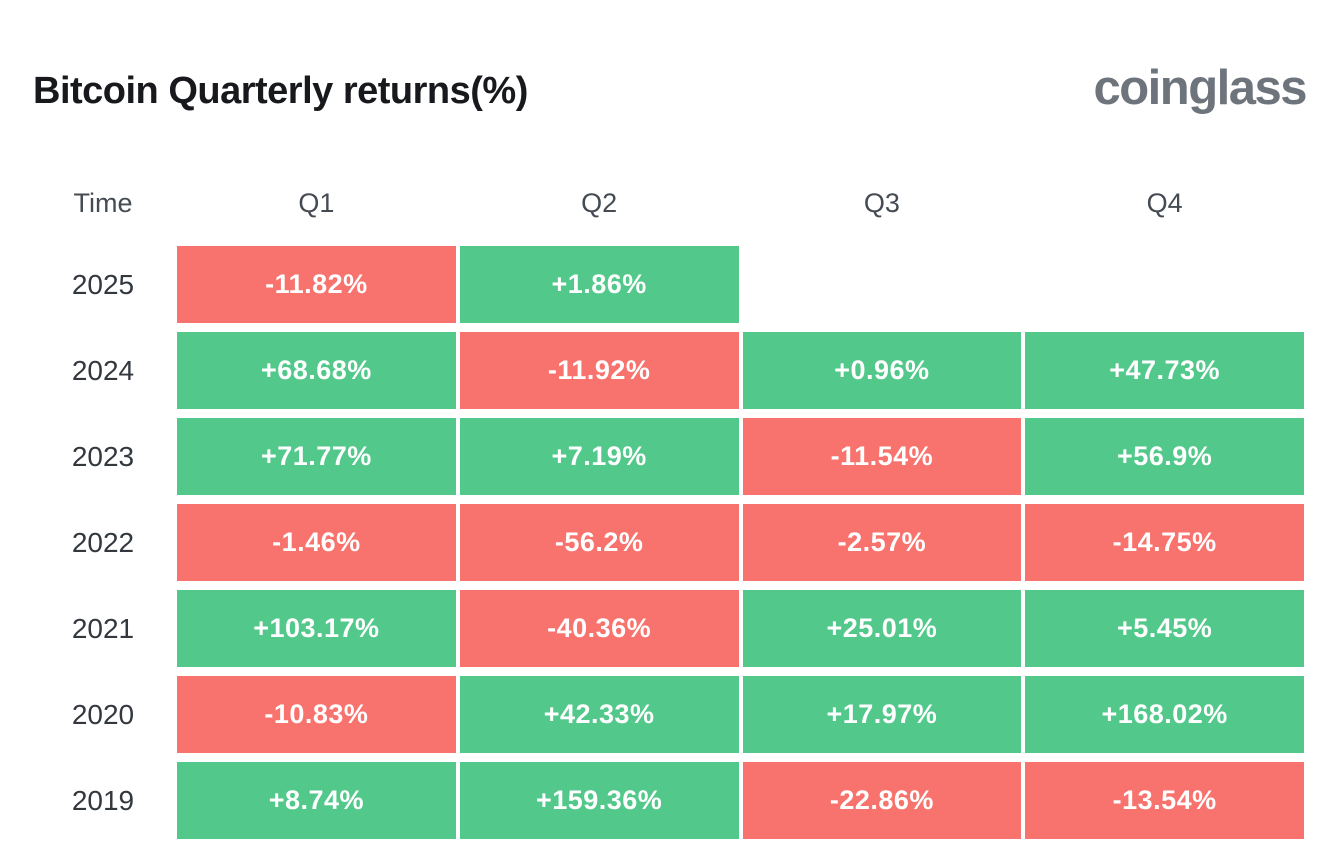  Describe the element at coordinates (316, 370) in the screenshot. I see `return-cell: +68.68%` at that location.